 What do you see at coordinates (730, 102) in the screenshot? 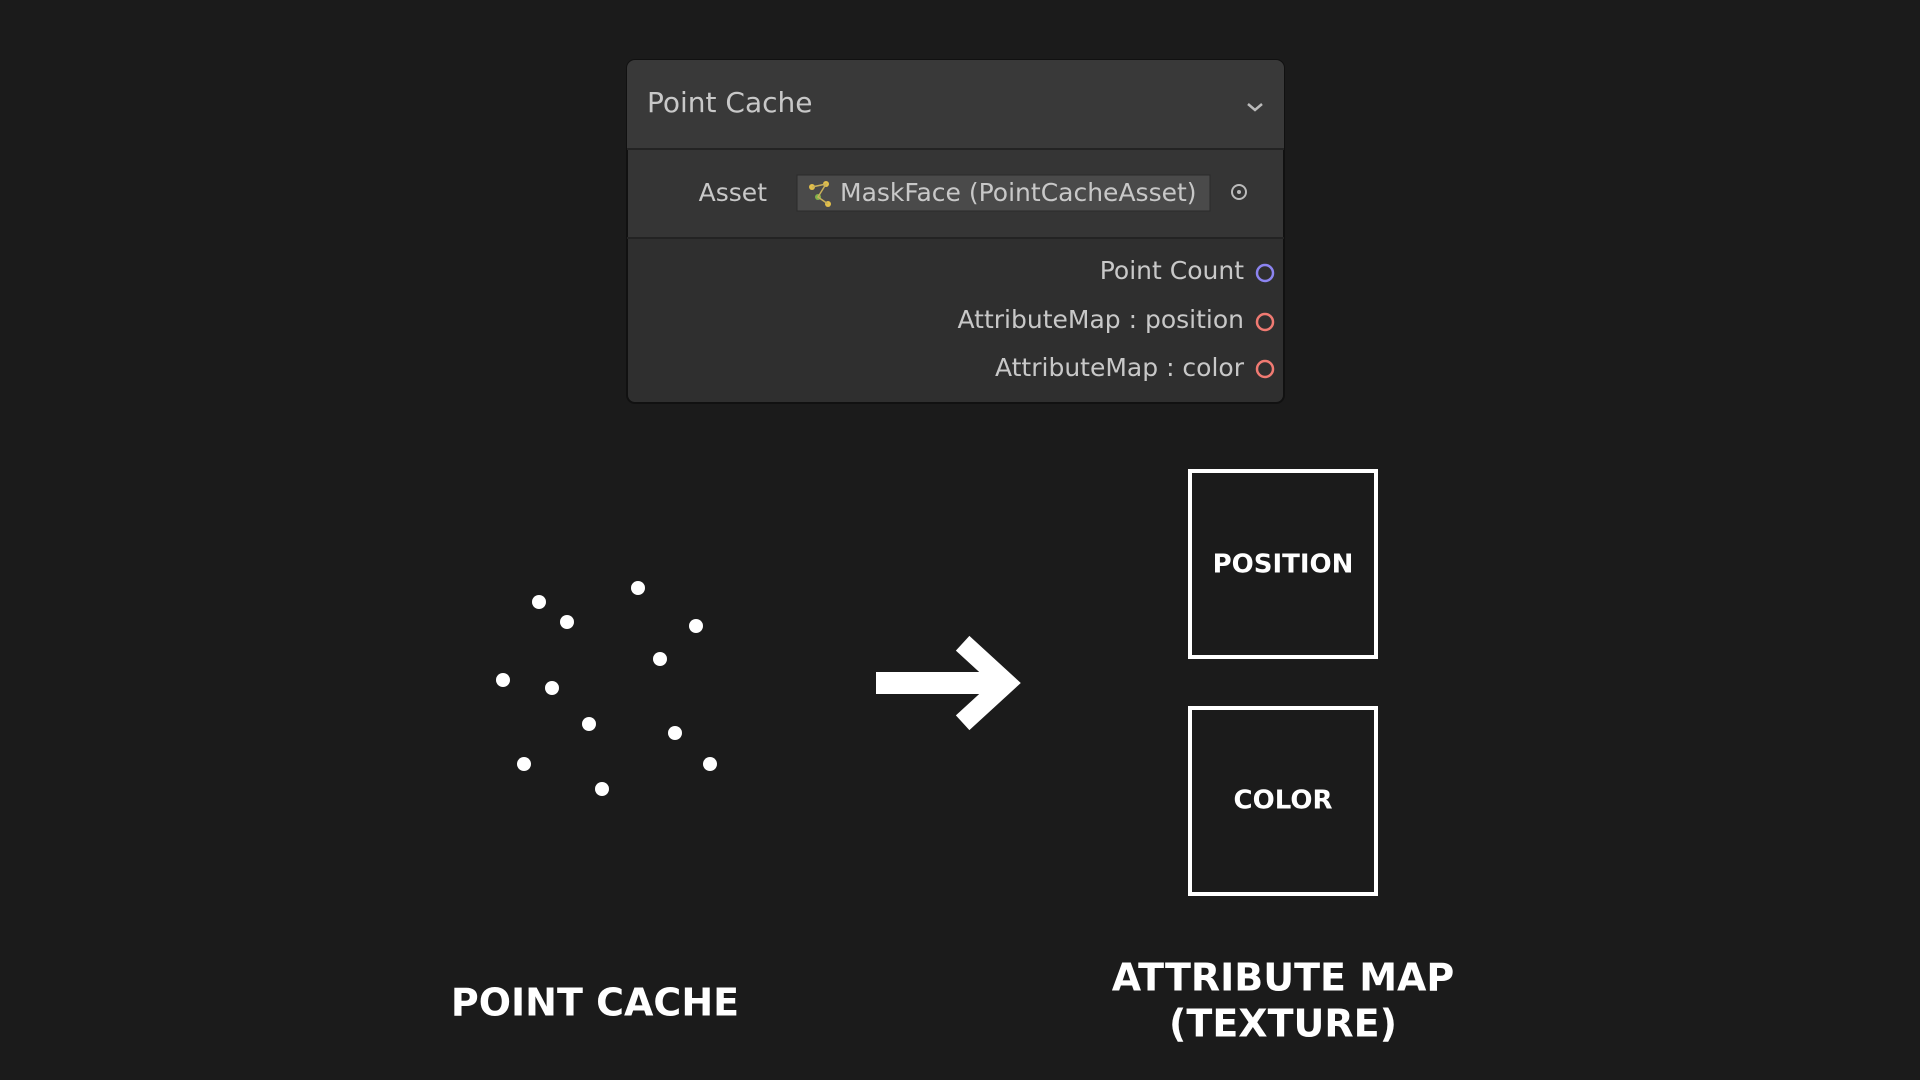
I see `node-title: Point Cache` at bounding box center [730, 102].